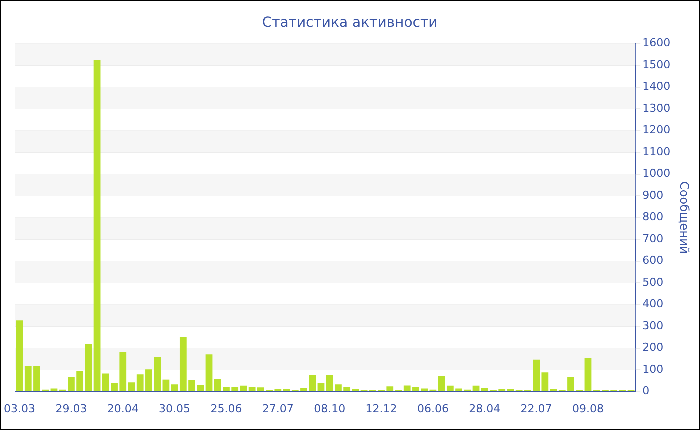 Image resolution: width=700 pixels, height=430 pixels. Describe the element at coordinates (653, 369) in the screenshot. I see `y-tick-label: 100` at that location.